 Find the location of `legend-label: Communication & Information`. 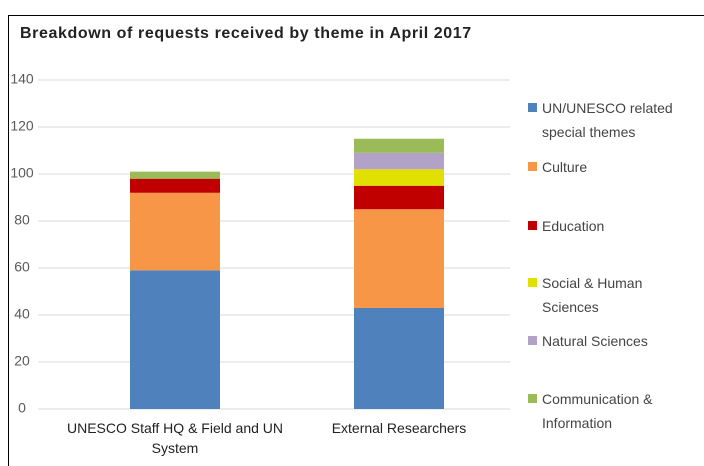

legend-label: Communication & Information is located at coordinates (597, 411).